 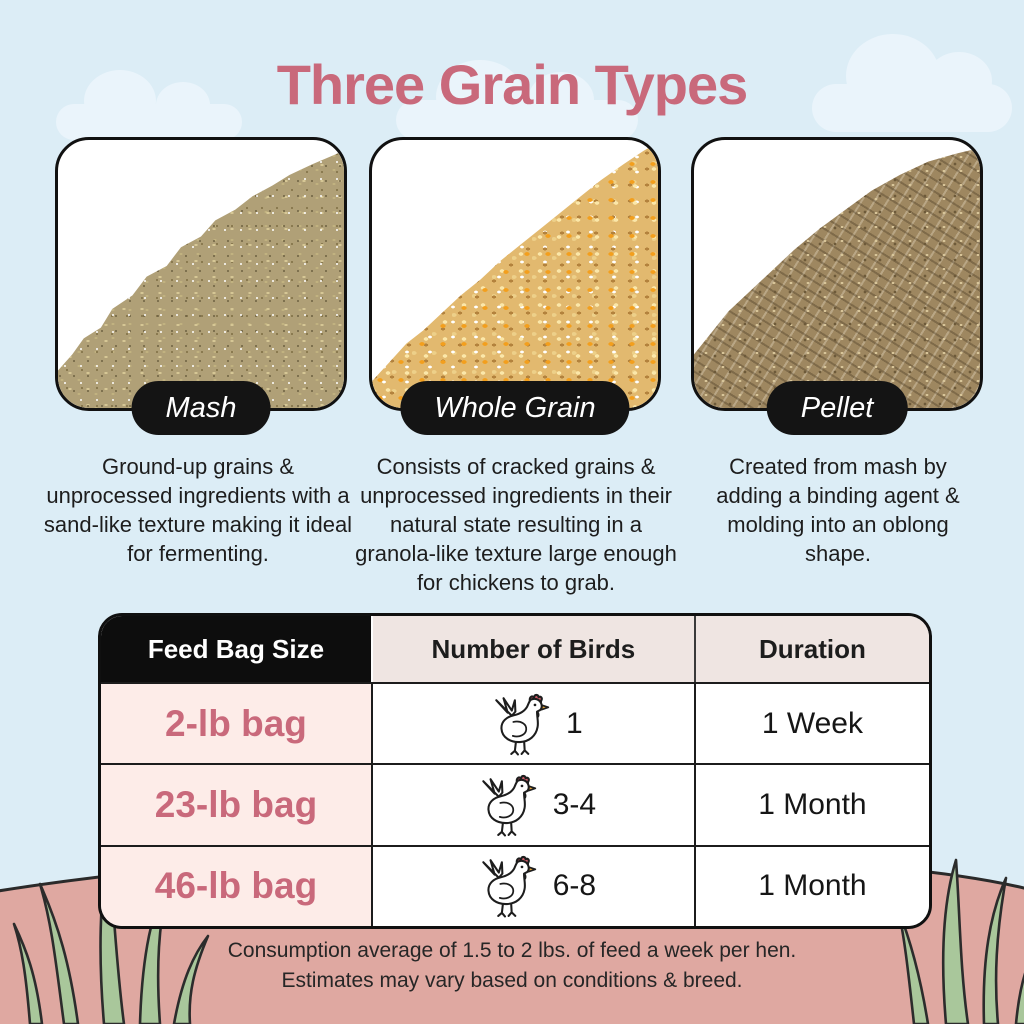 I want to click on bag-size-cell: 46-lb bag, so click(x=236, y=885).